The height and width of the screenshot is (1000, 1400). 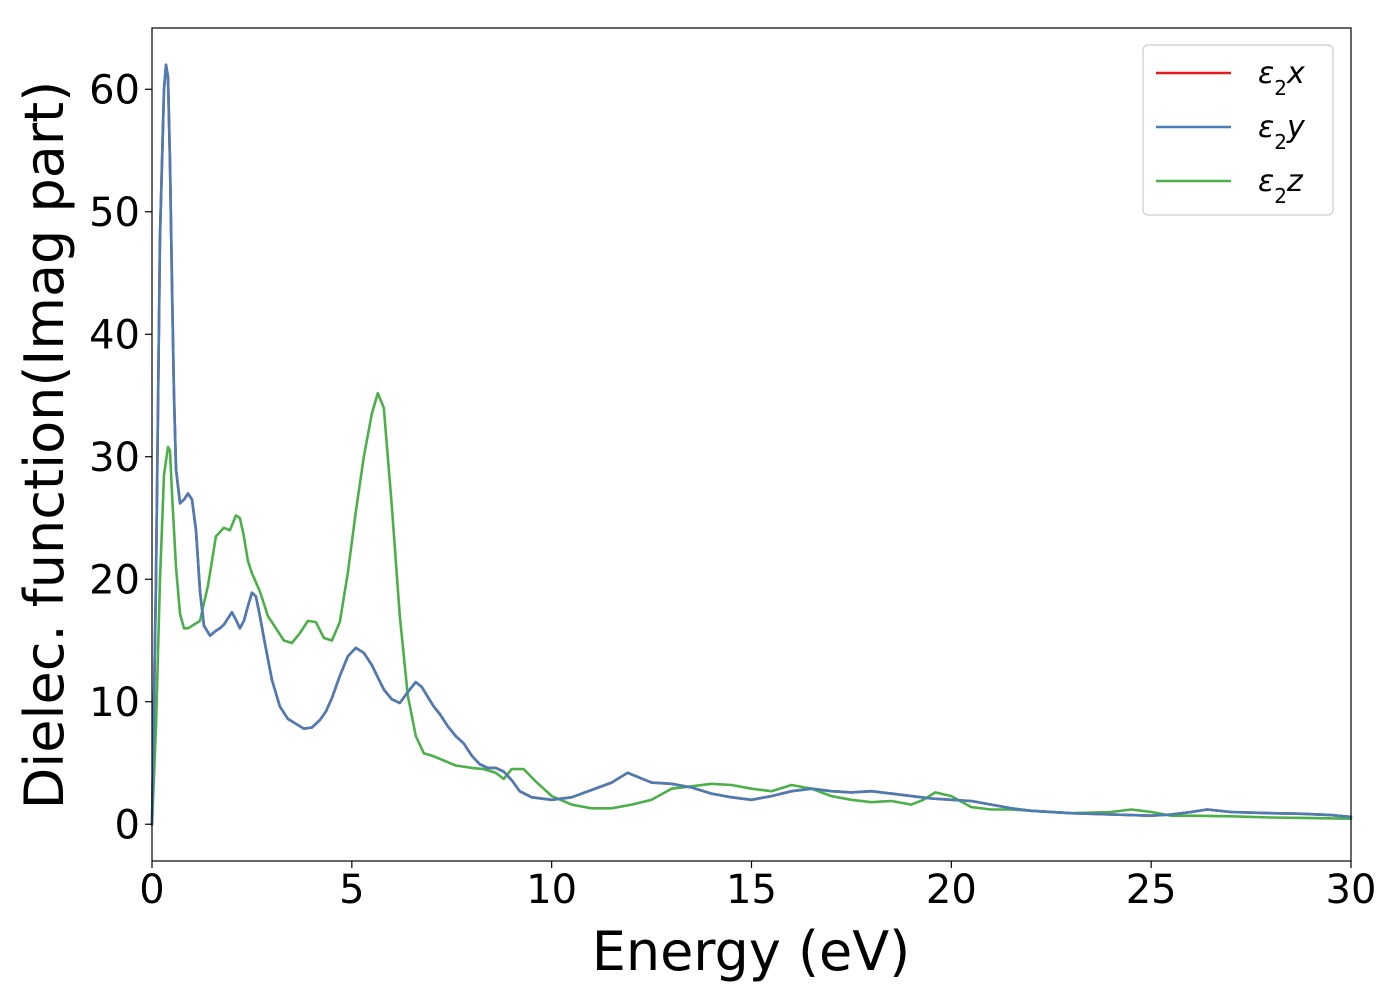 What do you see at coordinates (951, 890) in the screenshot?
I see `x-tick-label: 20` at bounding box center [951, 890].